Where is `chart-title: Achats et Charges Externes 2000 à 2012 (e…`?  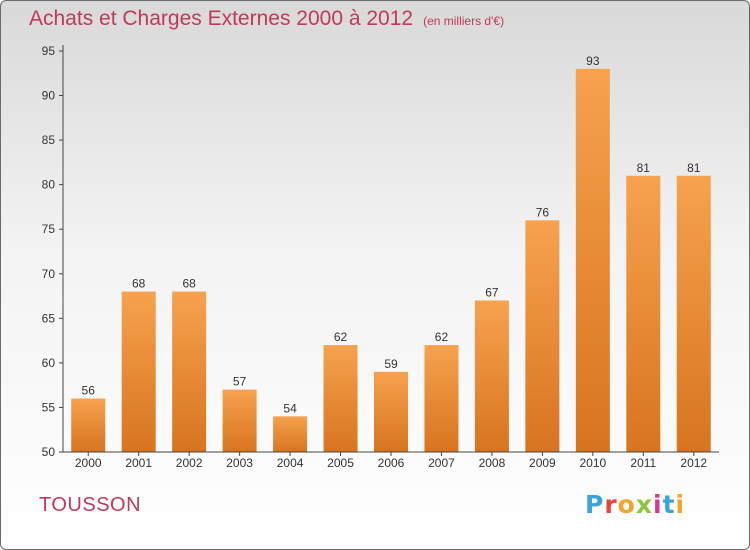
chart-title: Achats et Charges Externes 2000 à 2012 (e… is located at coordinates (266, 19).